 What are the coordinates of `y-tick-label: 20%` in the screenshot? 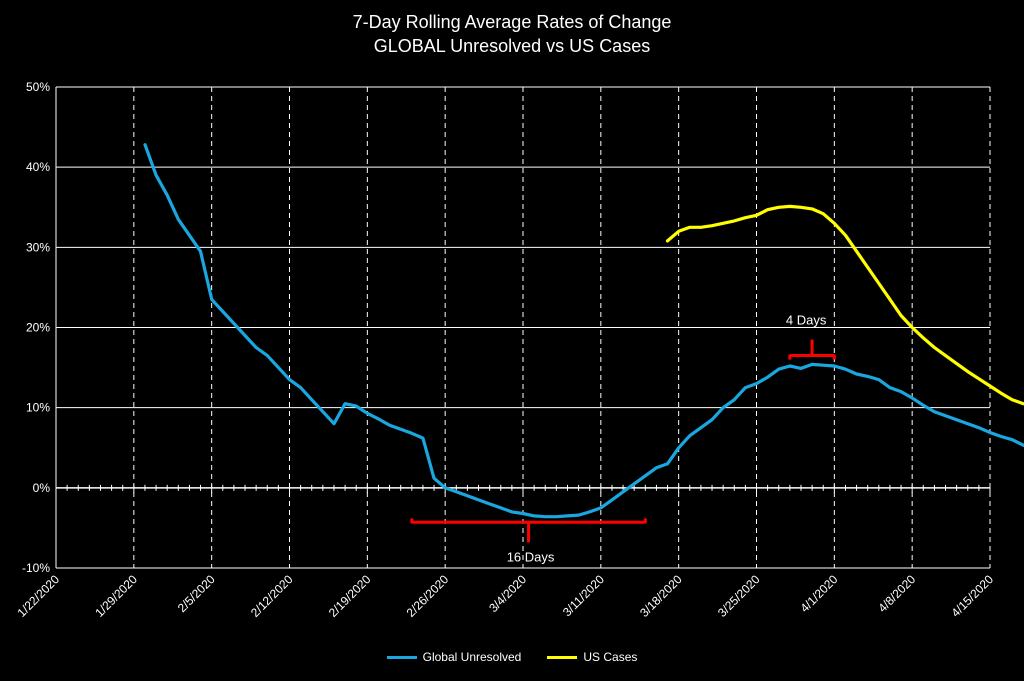 It's located at (38, 328).